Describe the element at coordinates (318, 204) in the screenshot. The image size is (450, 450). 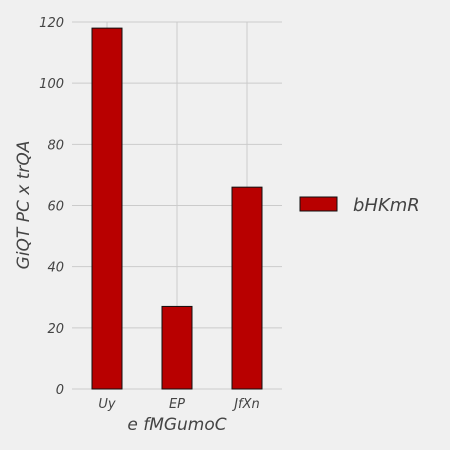
I see `legend-swatch-bHKmR` at that location.